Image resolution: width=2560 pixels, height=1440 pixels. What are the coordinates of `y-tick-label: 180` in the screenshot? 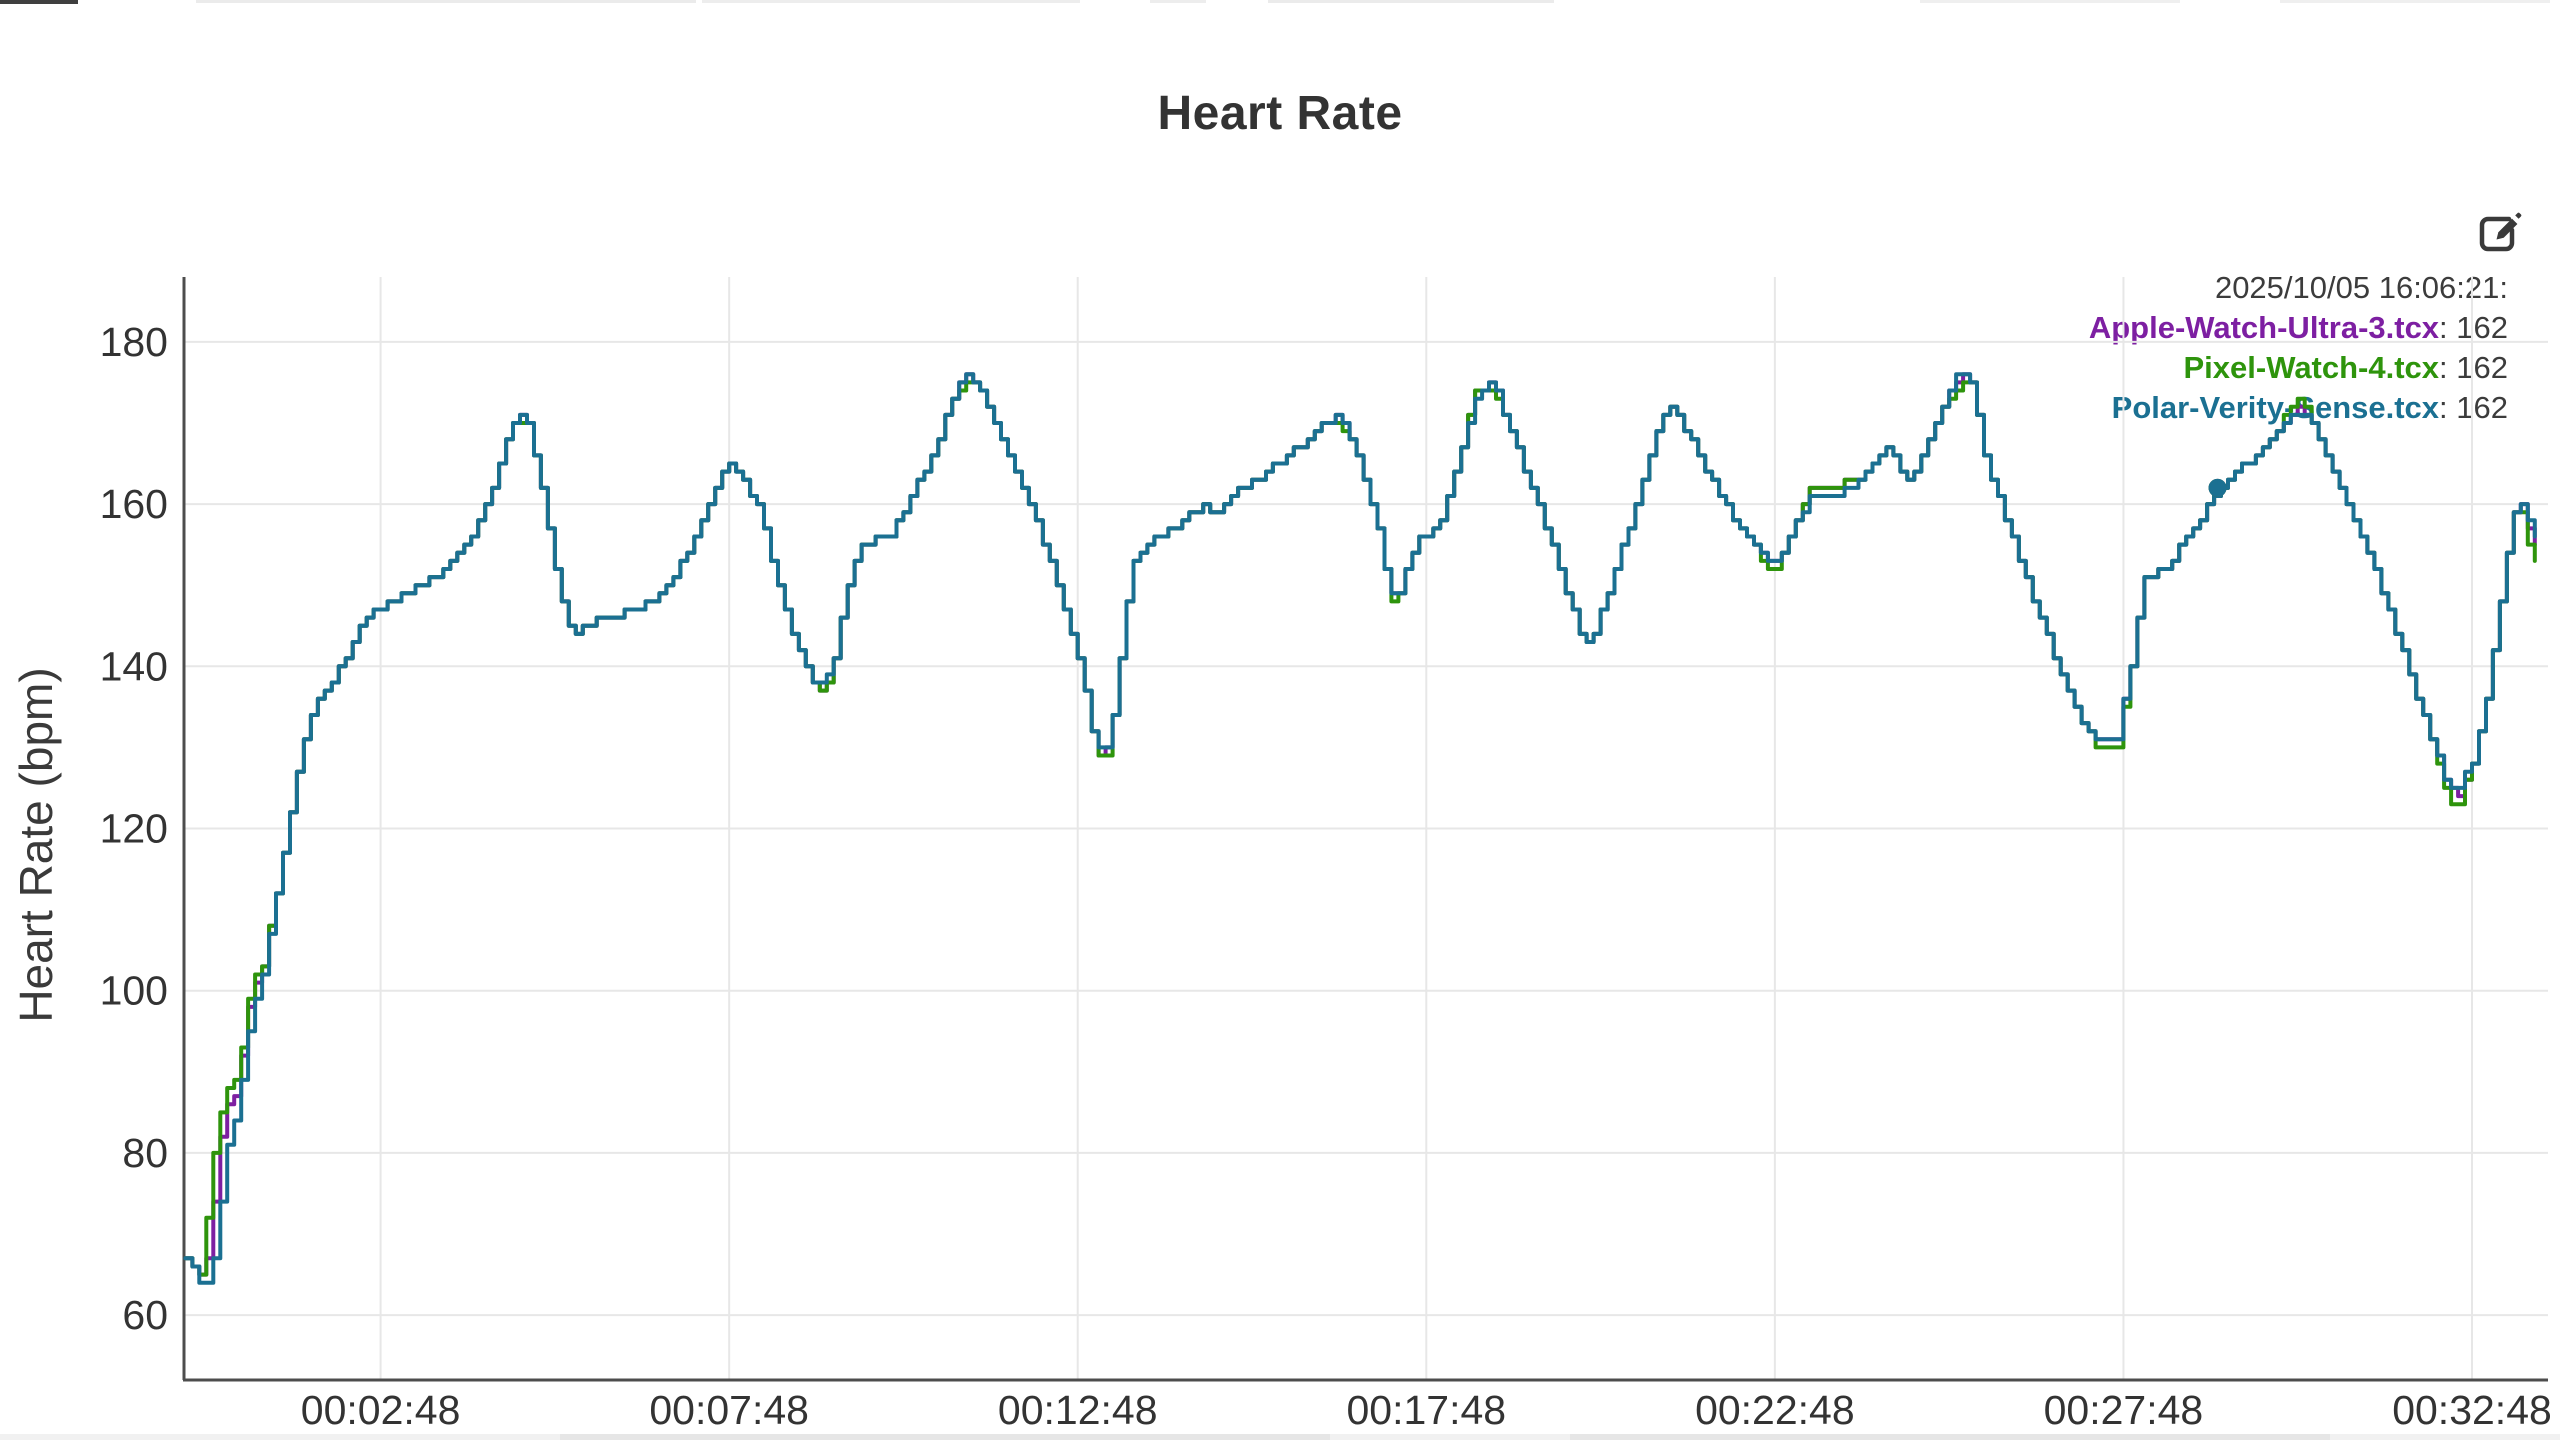 It's located at (134, 342).